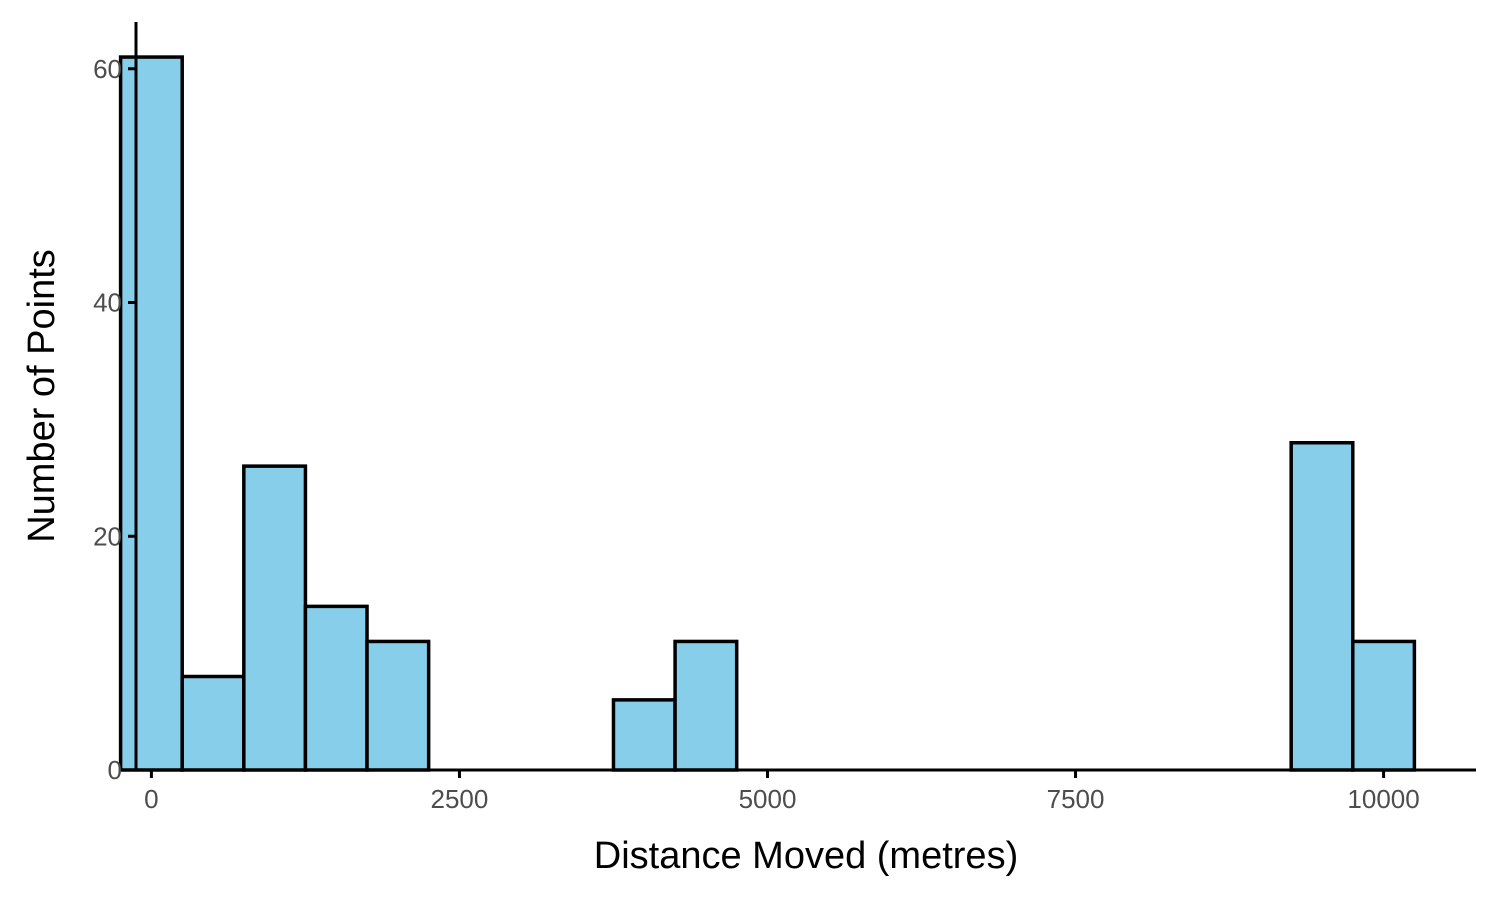  Describe the element at coordinates (107, 69) in the screenshot. I see `y-tick-label: 60` at that location.